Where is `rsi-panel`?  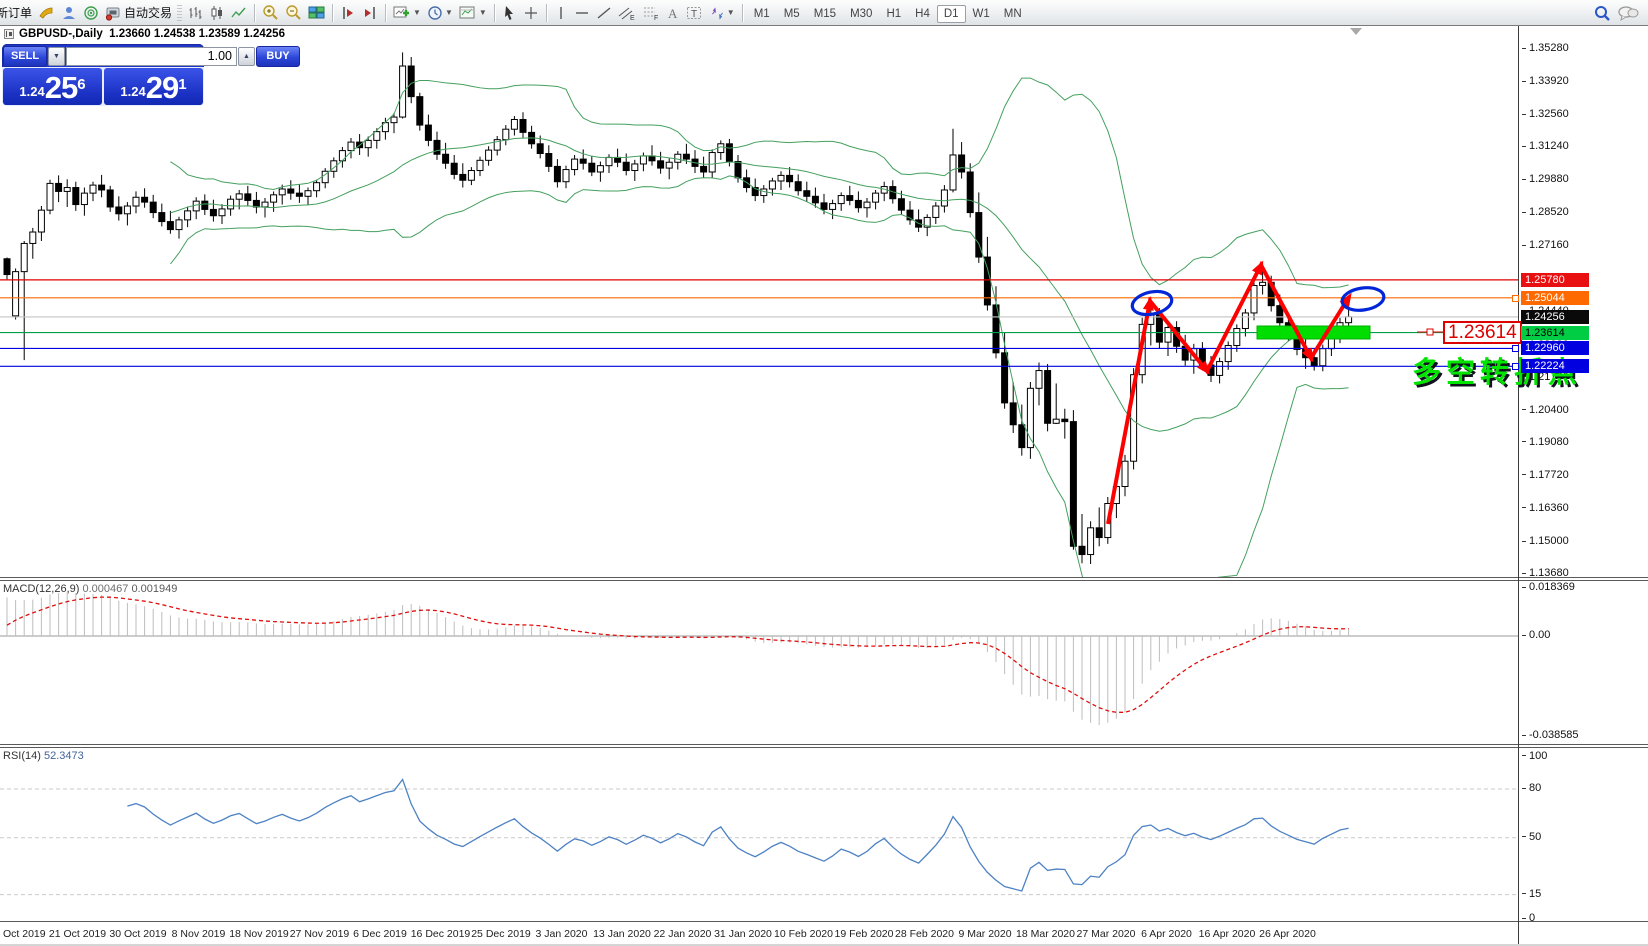
rsi-panel is located at coordinates (759, 837).